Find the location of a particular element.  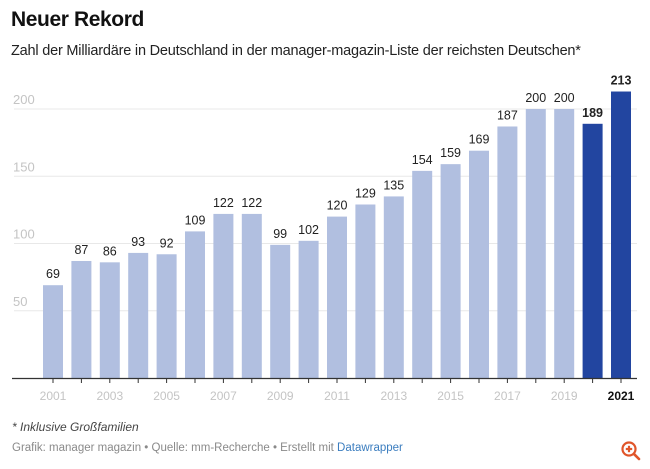

zoom-in-icon is located at coordinates (631, 451).